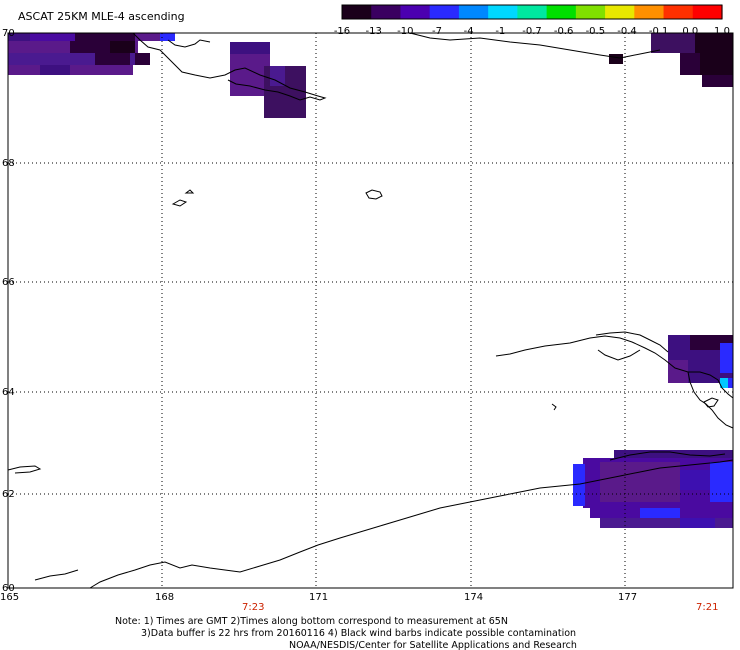  What do you see at coordinates (722, 31) in the screenshot?
I see `colorbar-tick-label: 1.0` at bounding box center [722, 31].